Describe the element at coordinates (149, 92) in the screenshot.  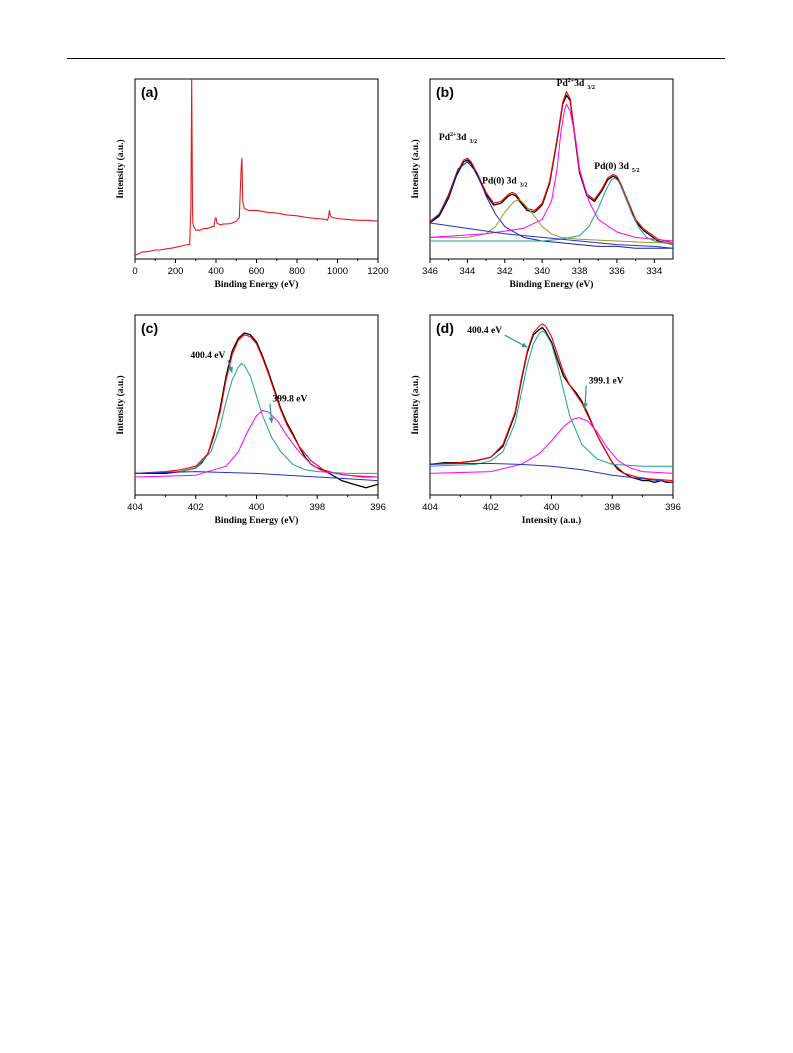
I see `panel-label: (a)` at that location.